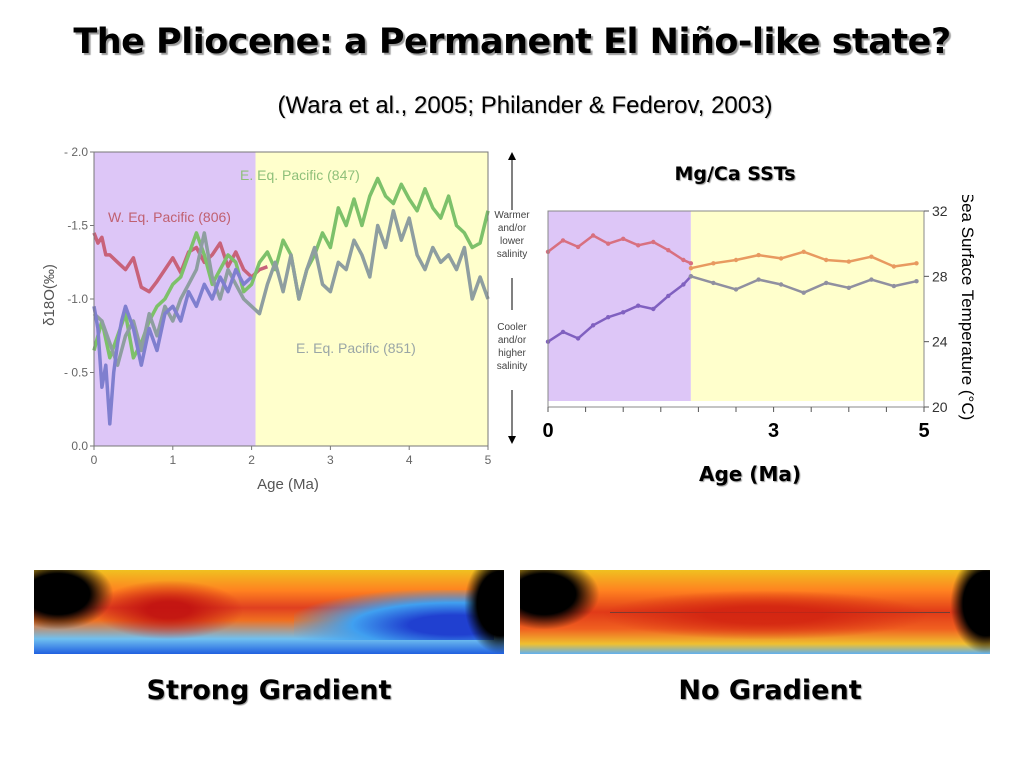 This screenshot has width=1024, height=768. I want to click on sst-map-no-gradient, so click(755, 612).